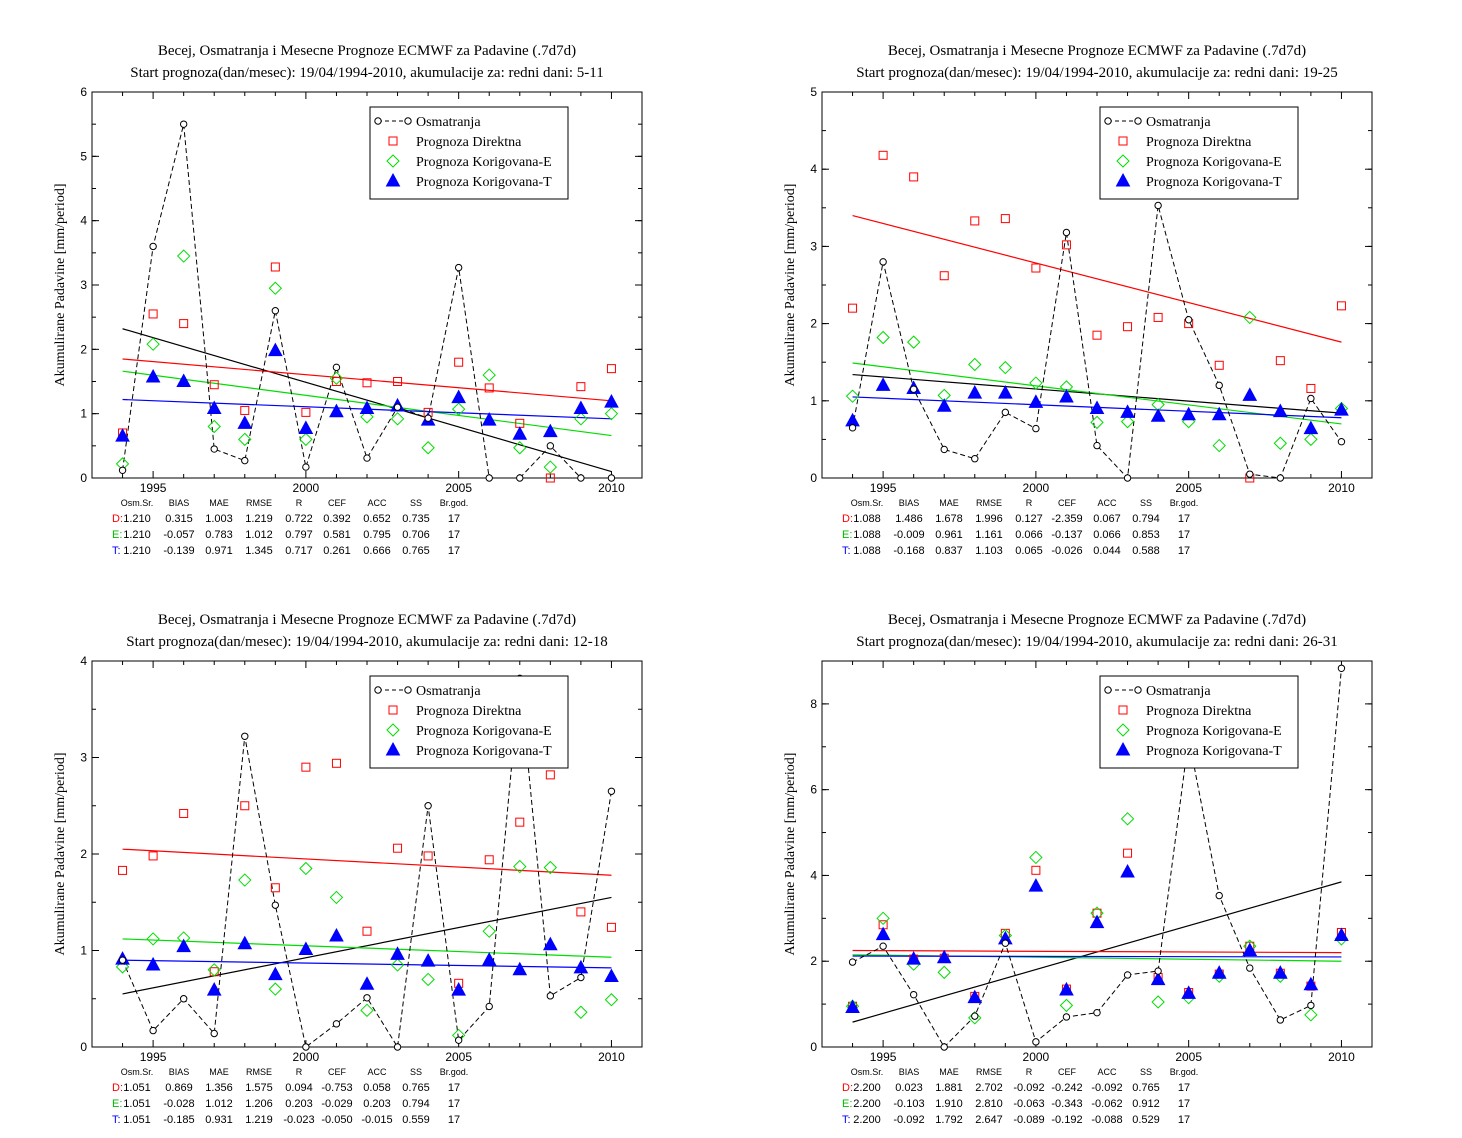 The width and height of the screenshot is (1462, 1138). What do you see at coordinates (336, 1120) in the screenshot?
I see `stats-value: -0.050` at bounding box center [336, 1120].